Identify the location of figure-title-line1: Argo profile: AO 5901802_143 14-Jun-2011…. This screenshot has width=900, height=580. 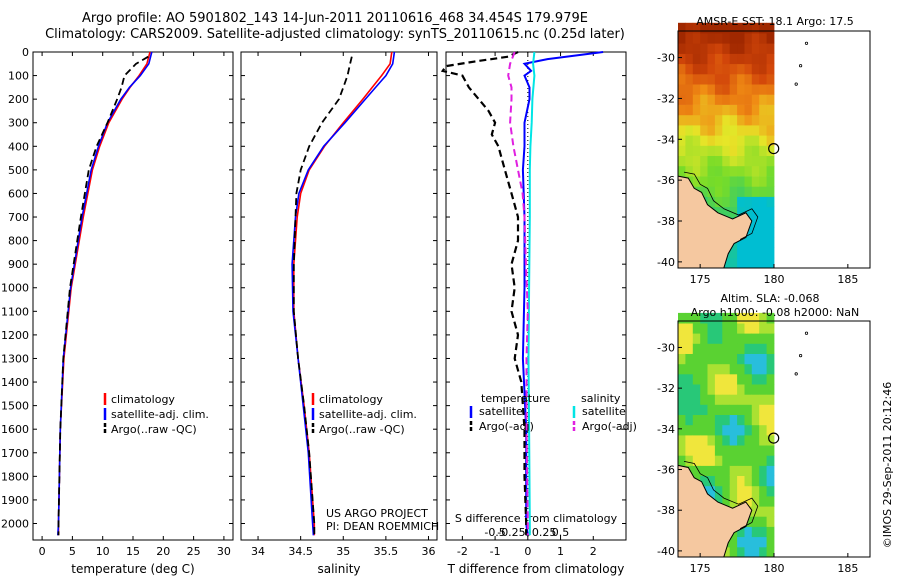
(335, 18).